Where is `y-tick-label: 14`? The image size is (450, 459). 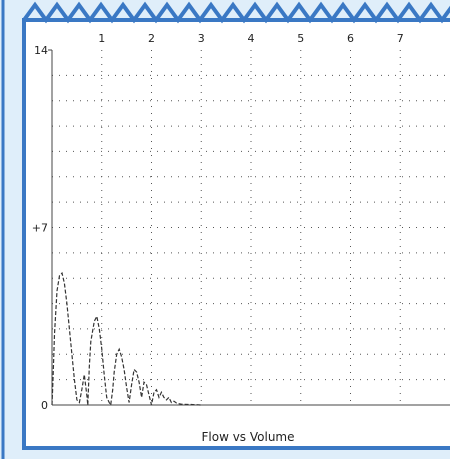 y-tick-label: 14 is located at coordinates (41, 50).